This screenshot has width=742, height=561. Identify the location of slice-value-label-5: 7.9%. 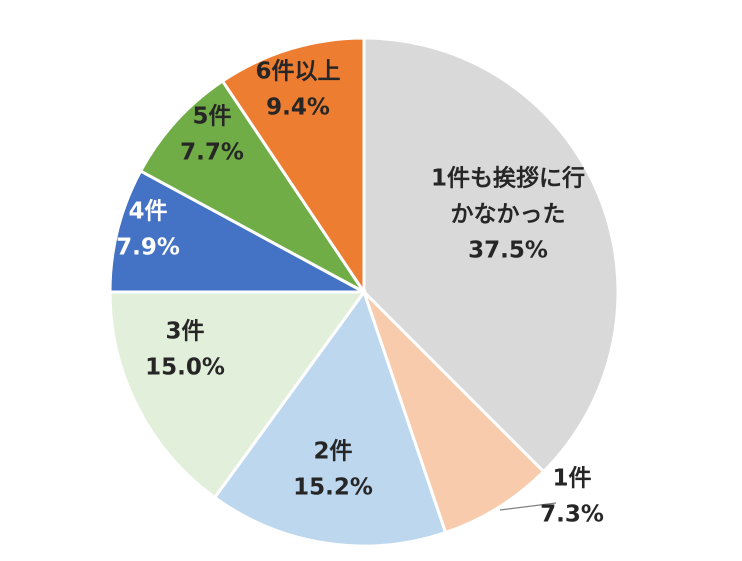
(148, 248).